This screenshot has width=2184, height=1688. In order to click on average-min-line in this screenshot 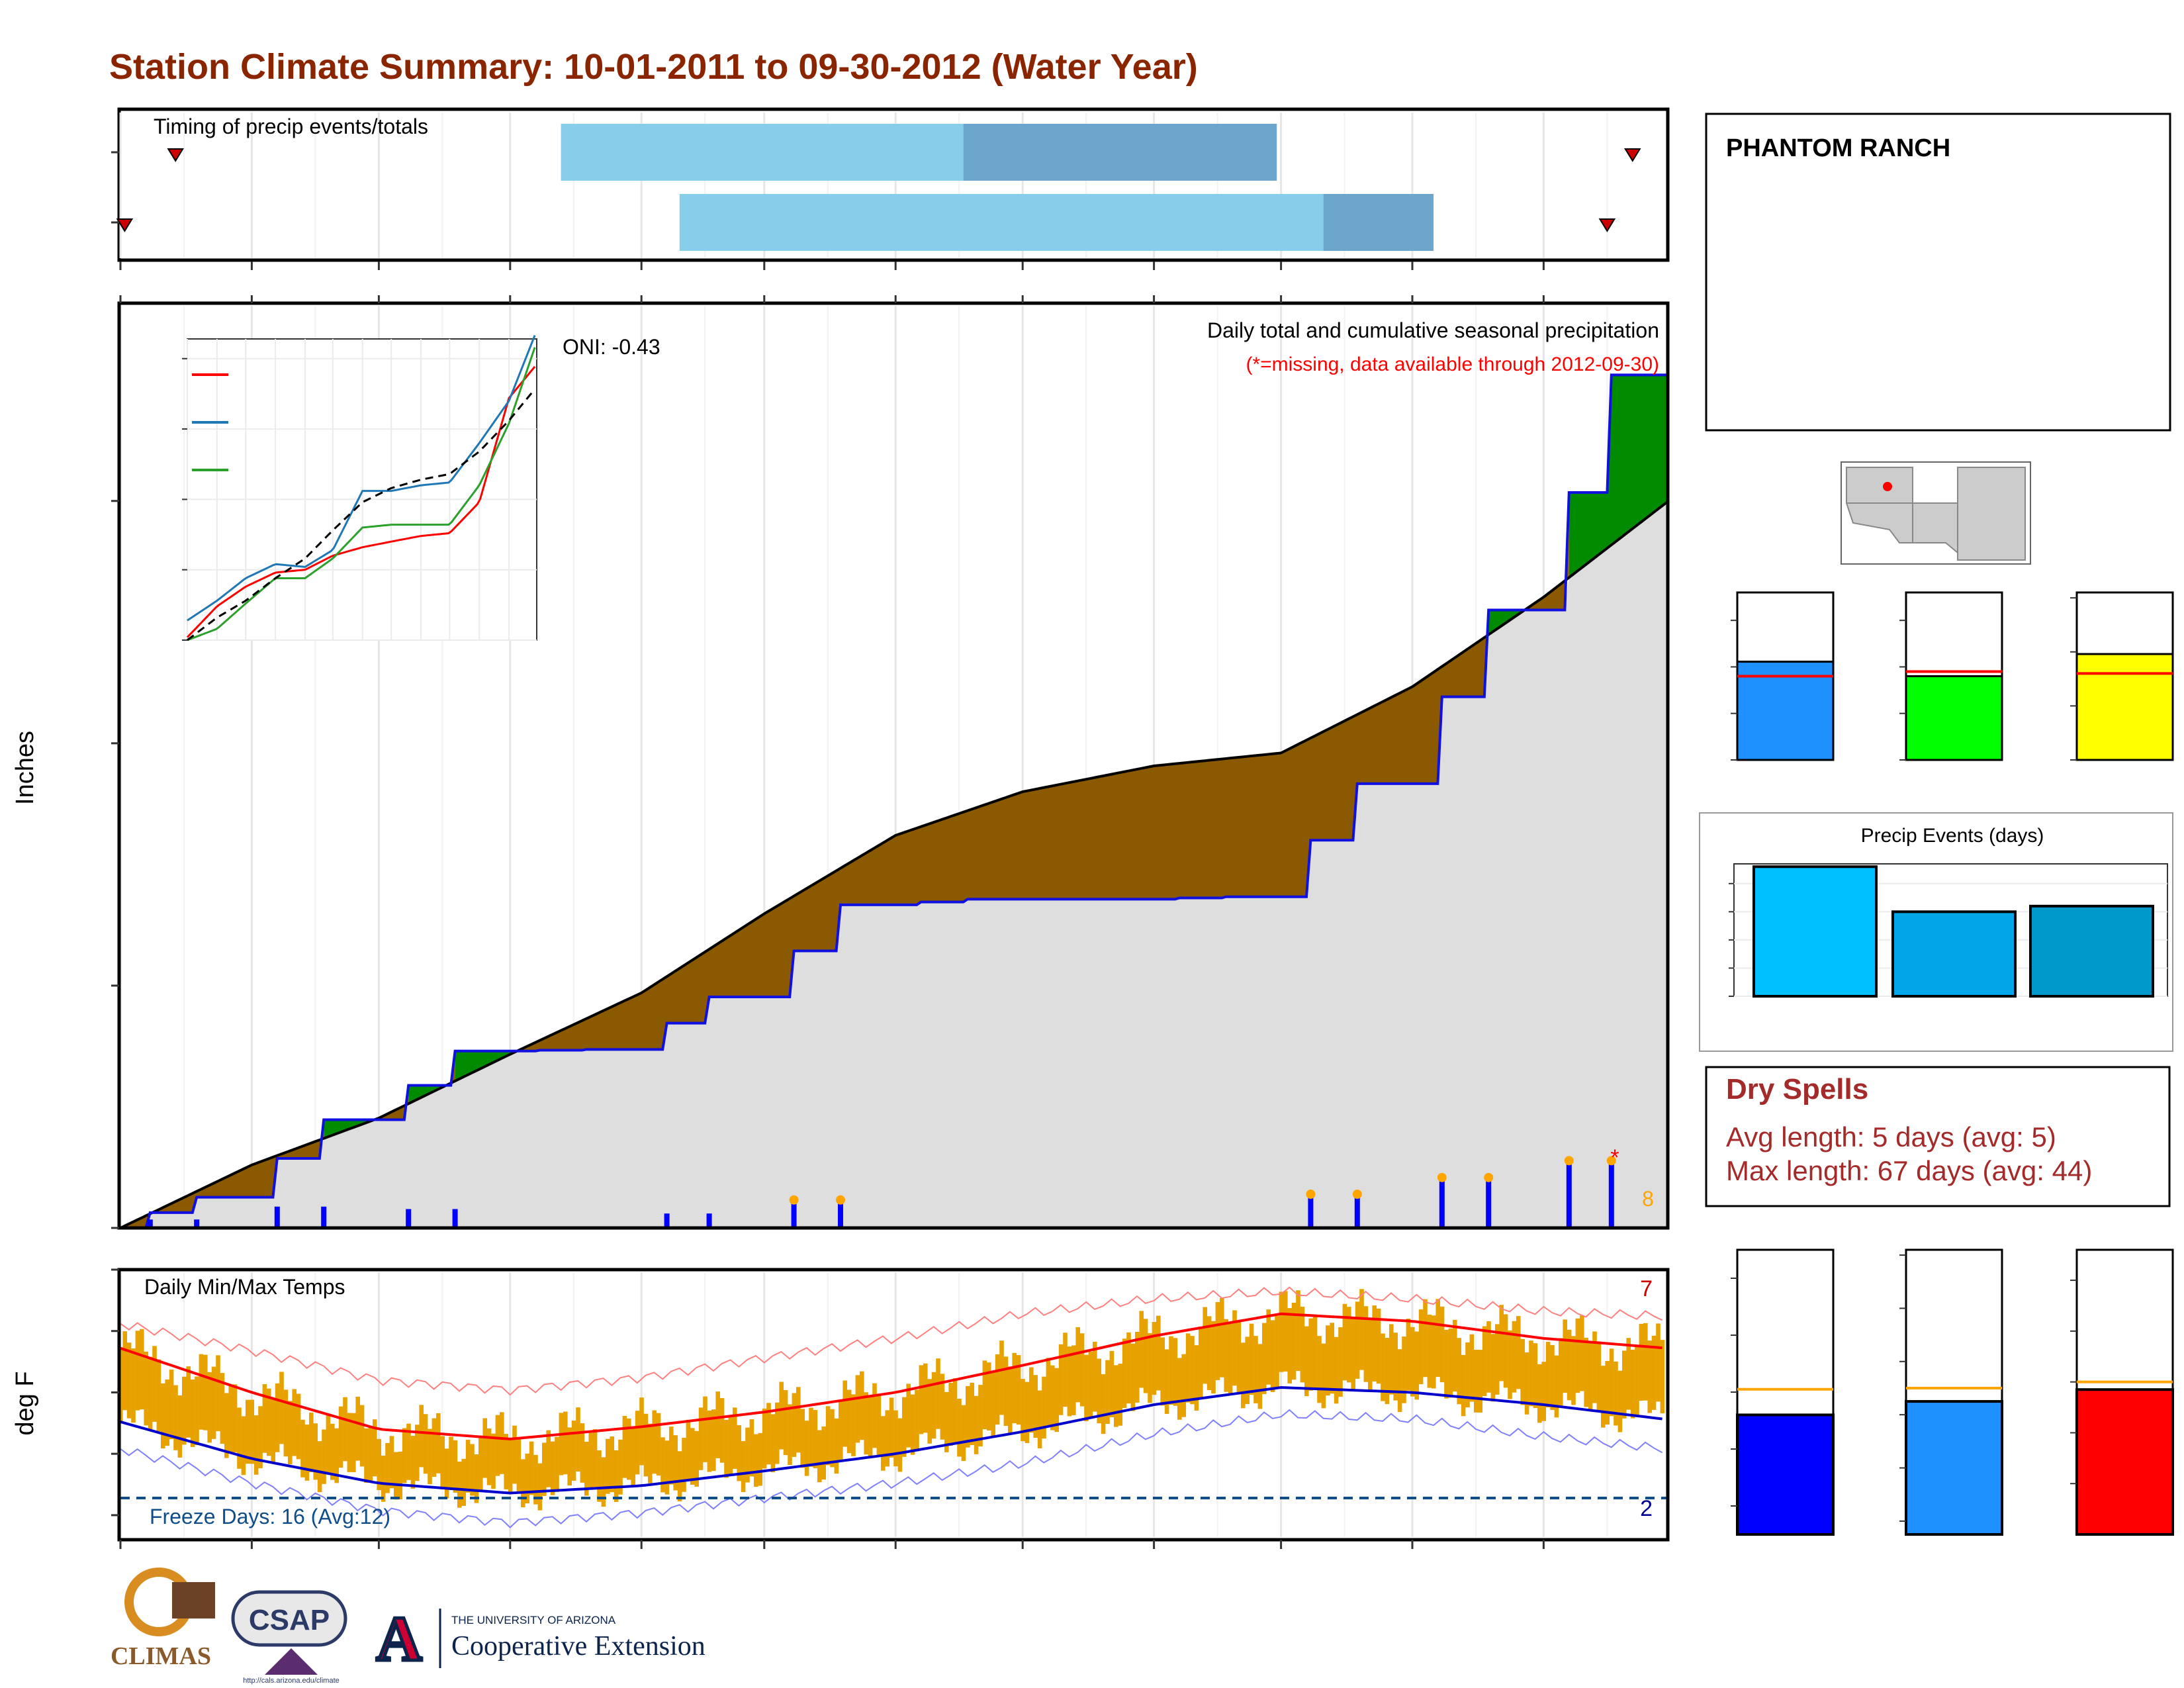, I will do `click(891, 1440)`.